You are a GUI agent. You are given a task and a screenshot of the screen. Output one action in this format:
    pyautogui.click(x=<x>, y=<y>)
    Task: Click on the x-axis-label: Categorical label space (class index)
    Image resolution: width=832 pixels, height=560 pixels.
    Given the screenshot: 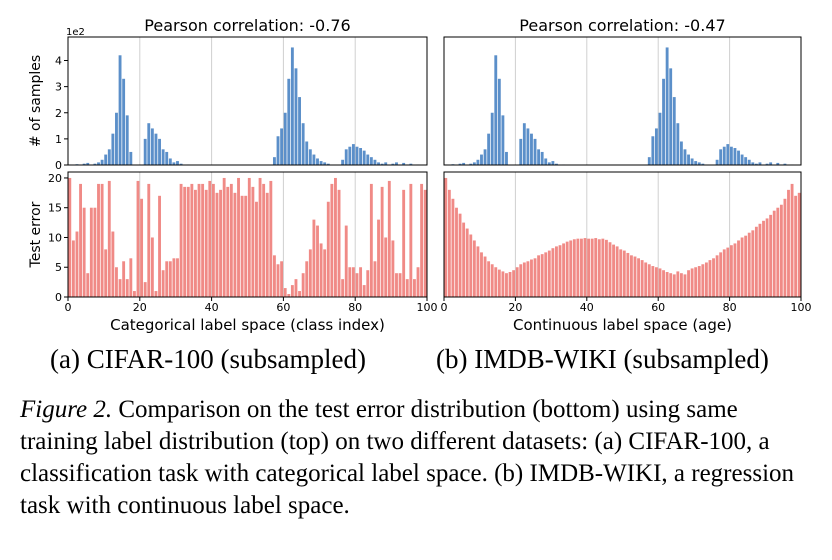 What is the action you would take?
    pyautogui.click(x=247, y=325)
    